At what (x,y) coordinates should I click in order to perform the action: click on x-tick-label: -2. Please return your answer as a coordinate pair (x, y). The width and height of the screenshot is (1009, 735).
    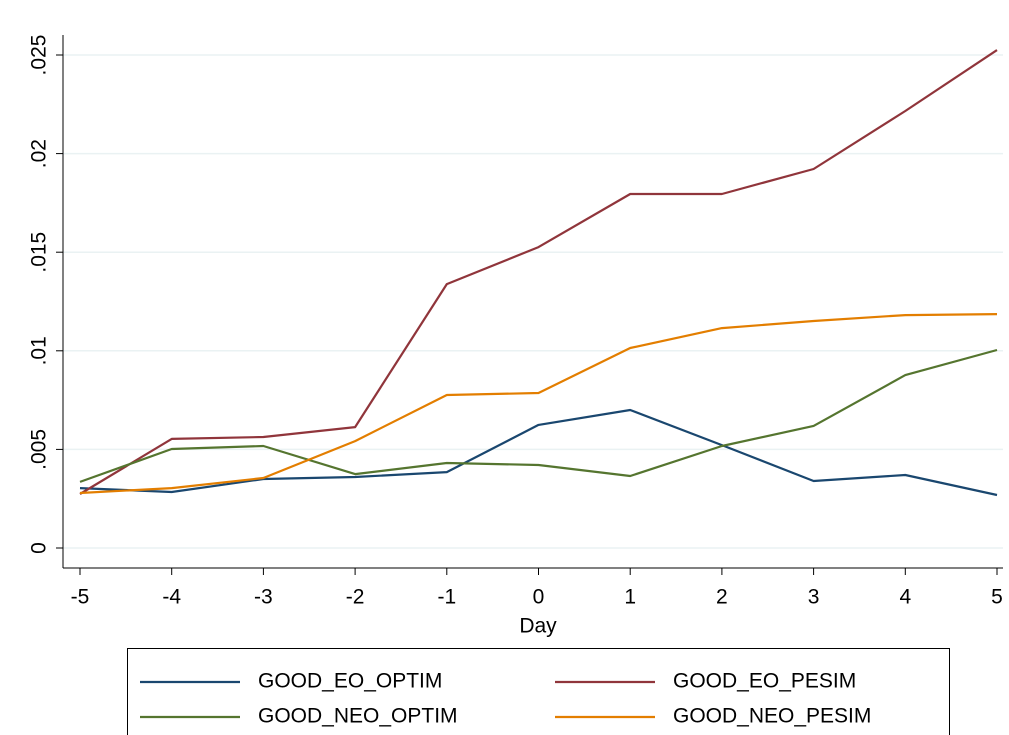
    Looking at the image, I should click on (355, 597).